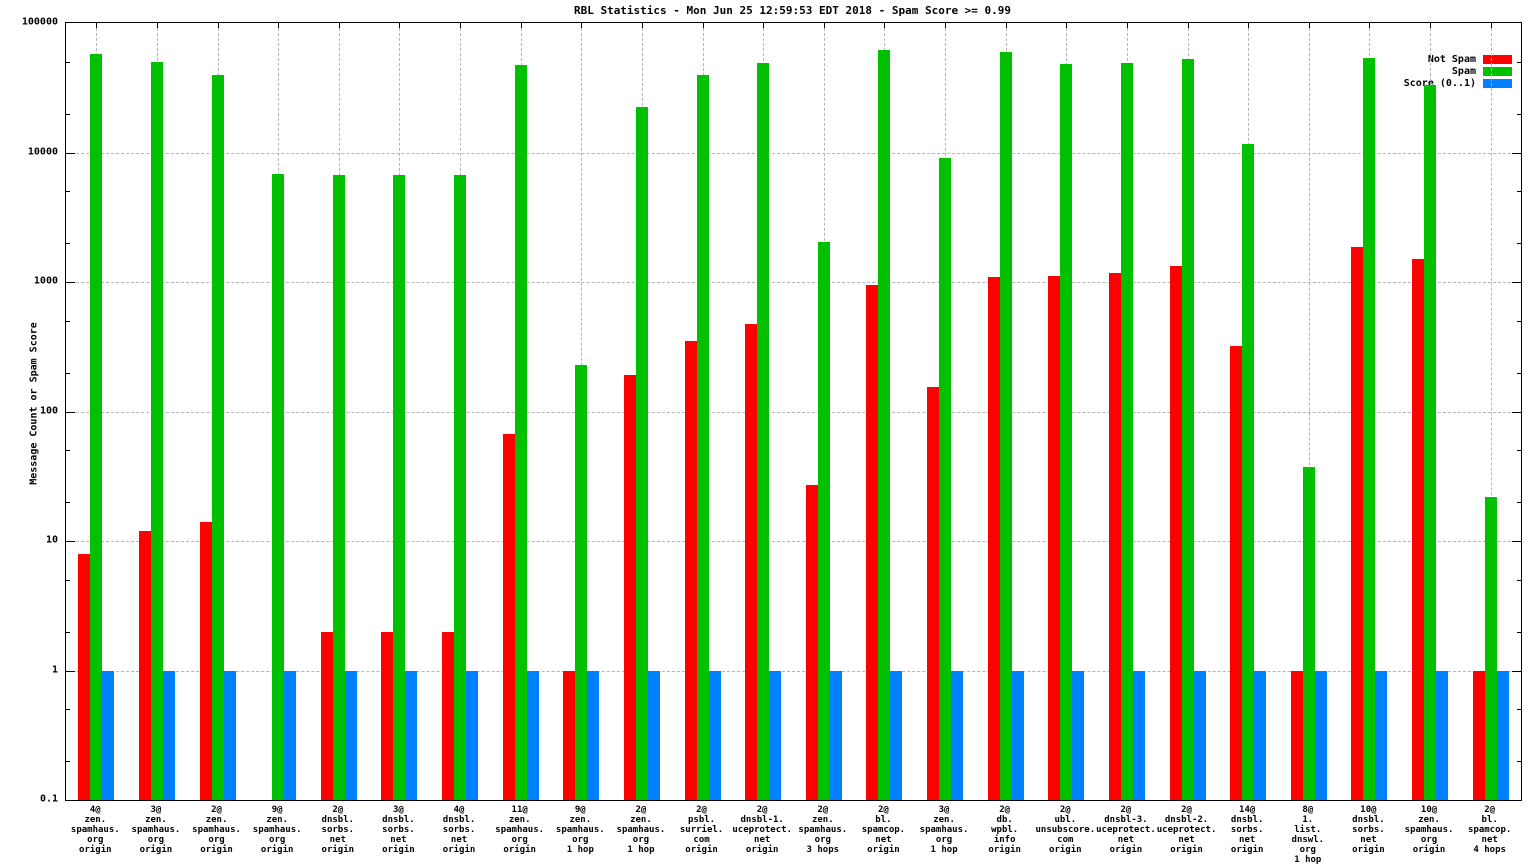 The height and width of the screenshot is (865, 1536). What do you see at coordinates (34, 403) in the screenshot?
I see `y-axis-title: Message Count or Spam Score` at bounding box center [34, 403].